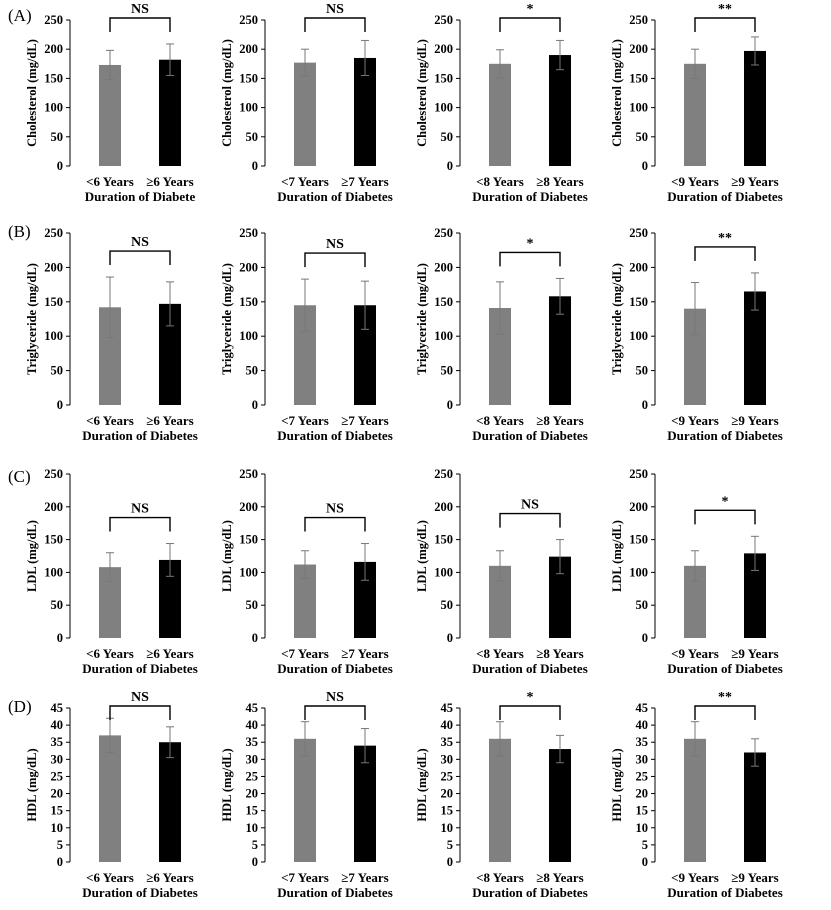 The image size is (831, 910). Describe the element at coordinates (53, 302) in the screenshot. I see `p5-y-tick-label: 150` at that location.